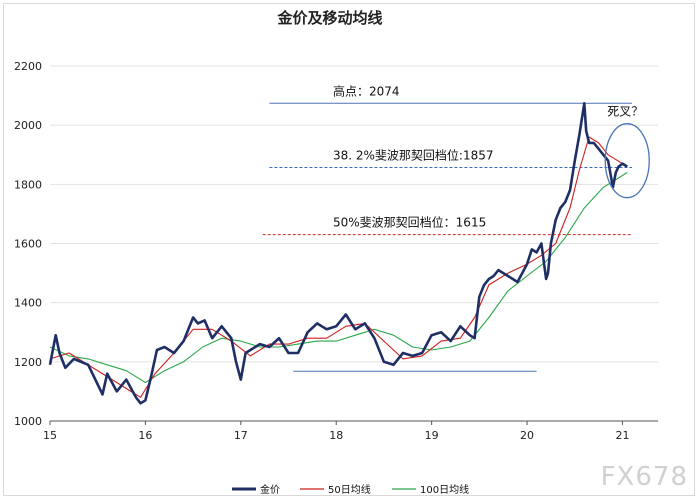 This screenshot has height=500, width=700. I want to click on annotation-text: 50%斐波那契回档位：1615, so click(409, 222).